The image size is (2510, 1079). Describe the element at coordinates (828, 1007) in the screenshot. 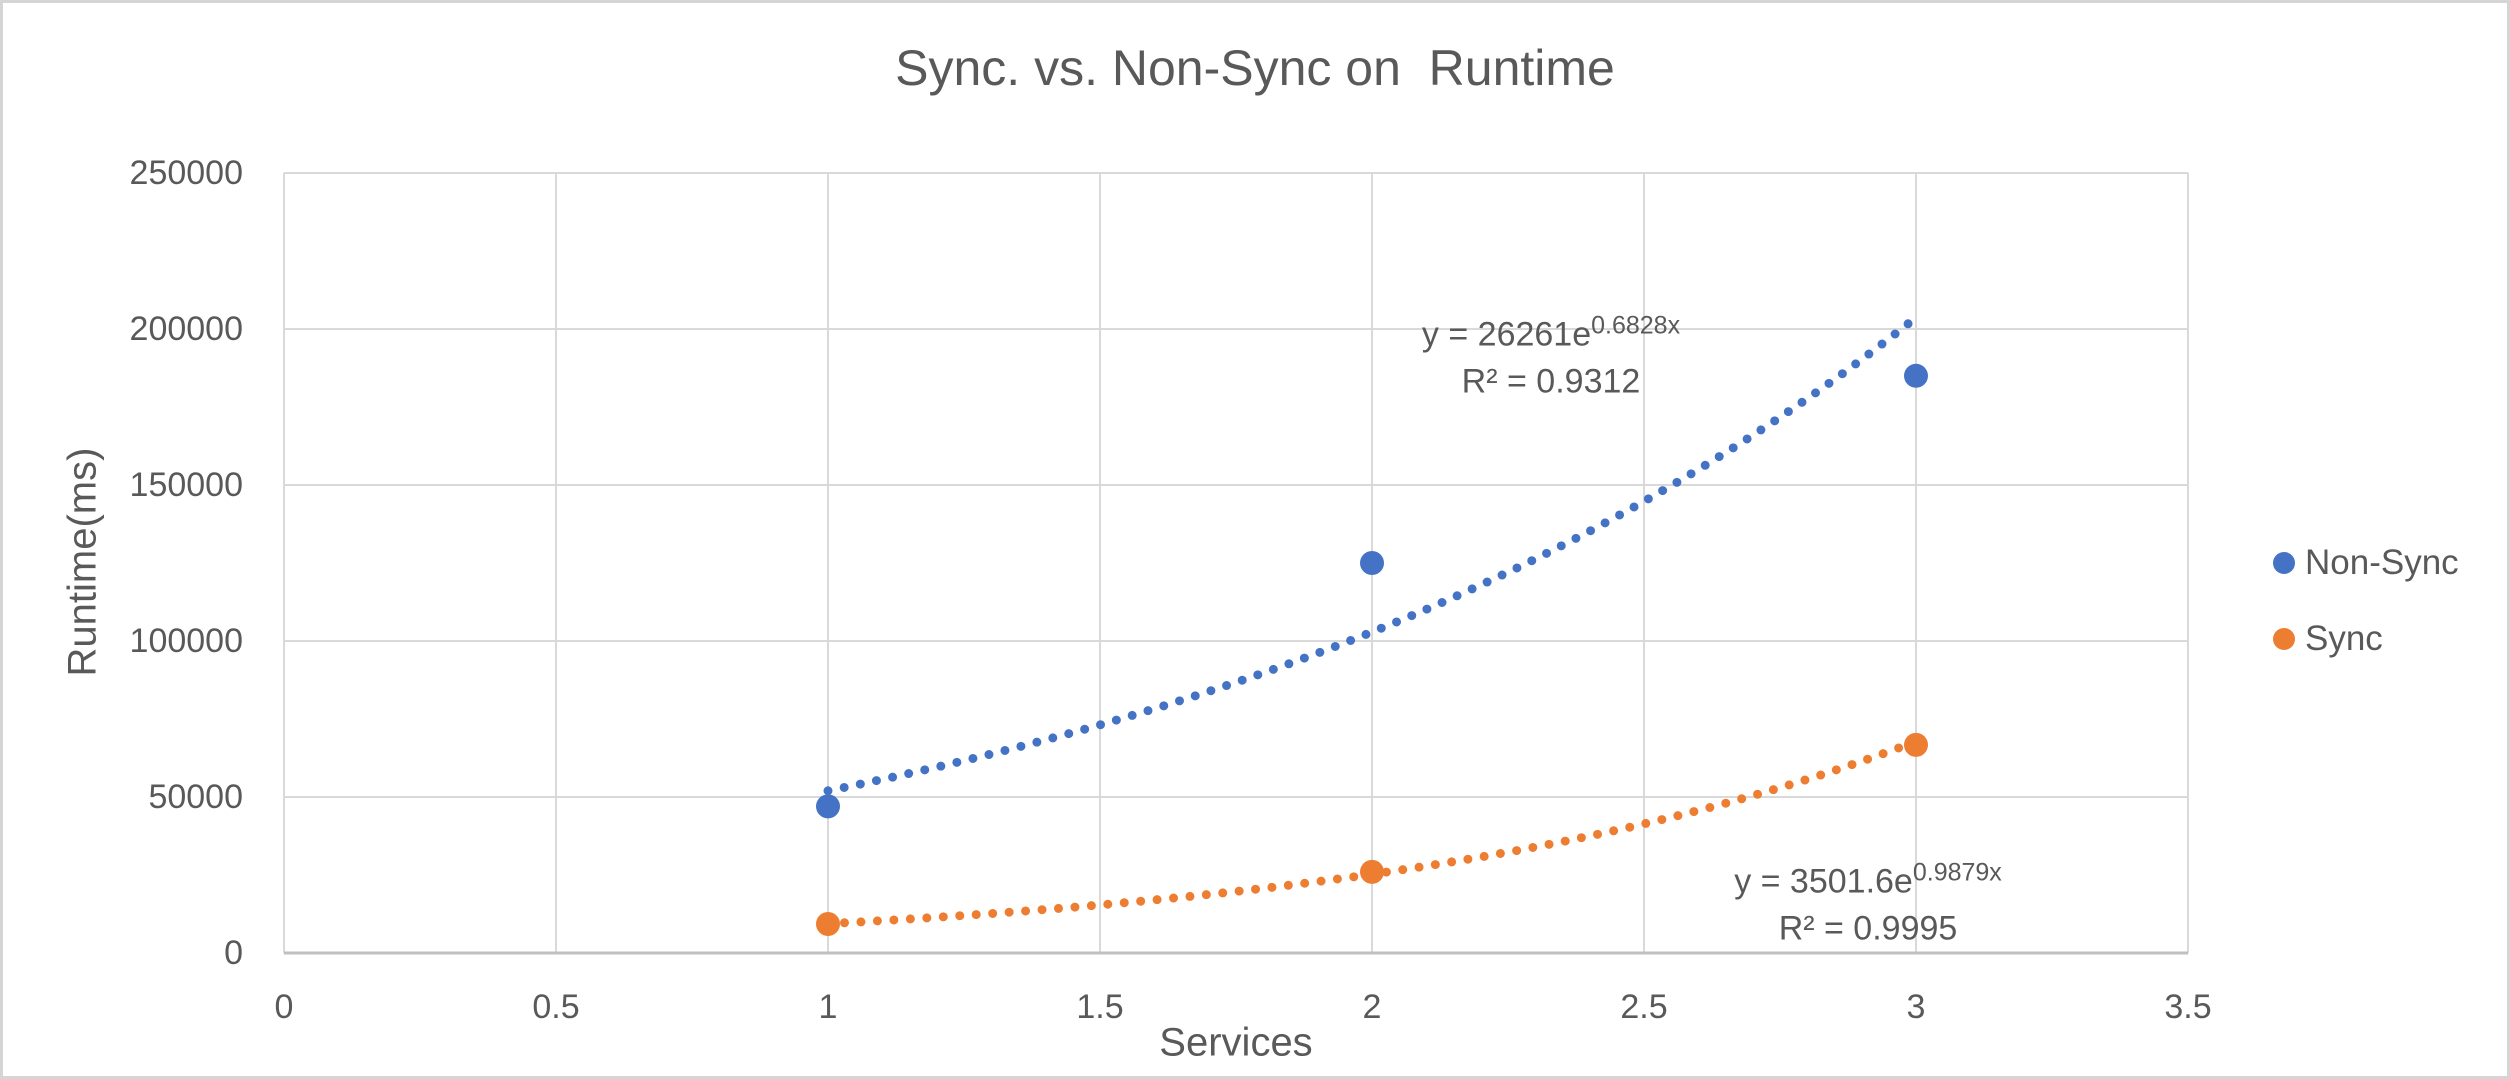

I see `x-axis-tick-label: 1` at that location.